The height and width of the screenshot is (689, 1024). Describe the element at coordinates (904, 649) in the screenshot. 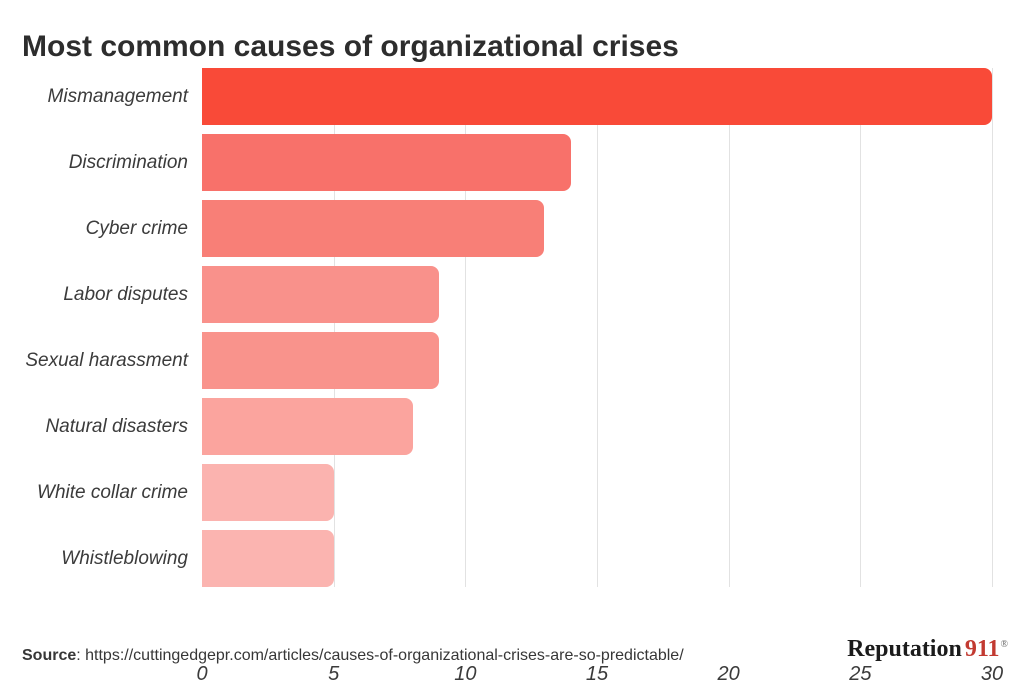

I see `logo-text-reputation: Reputation` at that location.